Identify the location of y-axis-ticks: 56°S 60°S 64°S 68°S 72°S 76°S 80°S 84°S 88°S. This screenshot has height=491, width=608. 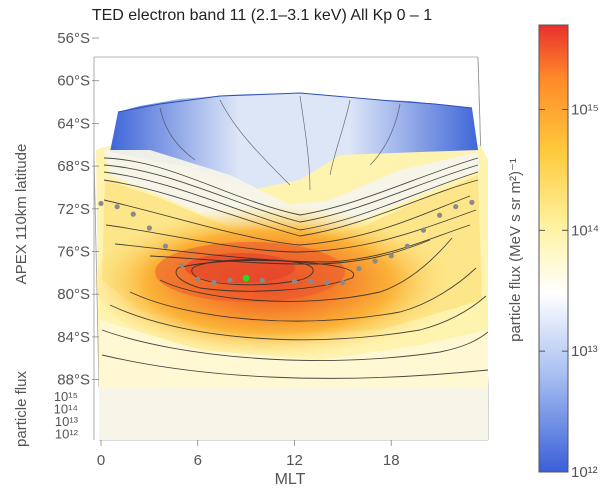
(78, 209).